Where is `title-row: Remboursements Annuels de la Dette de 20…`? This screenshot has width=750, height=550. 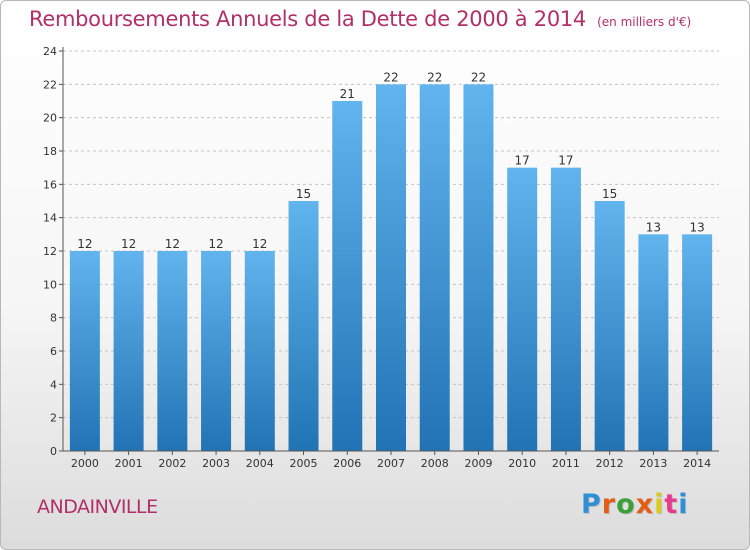 title-row: Remboursements Annuels de la Dette de 20… is located at coordinates (360, 19).